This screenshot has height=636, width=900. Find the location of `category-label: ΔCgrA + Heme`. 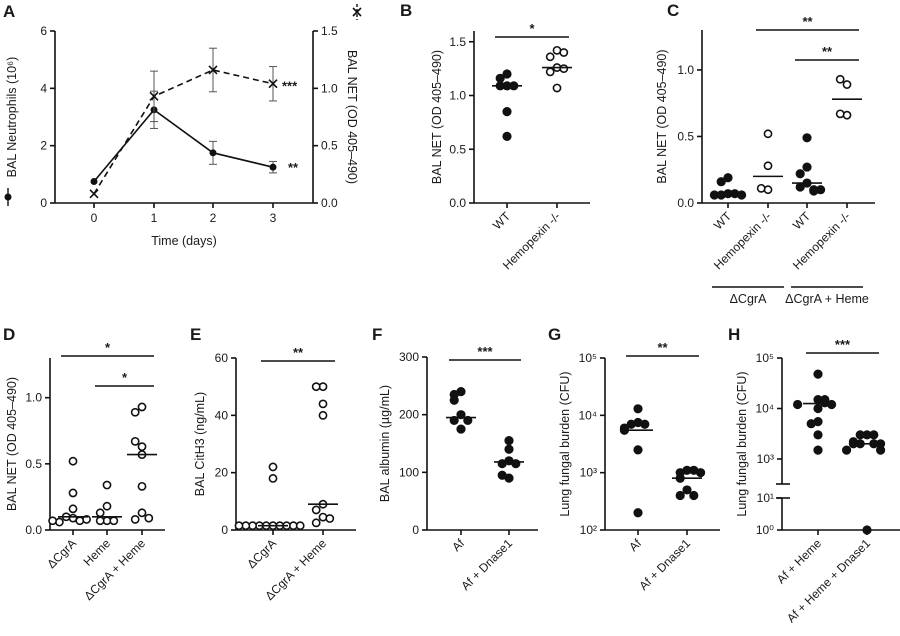

category-label: ΔCgrA + Heme is located at coordinates (114, 569).